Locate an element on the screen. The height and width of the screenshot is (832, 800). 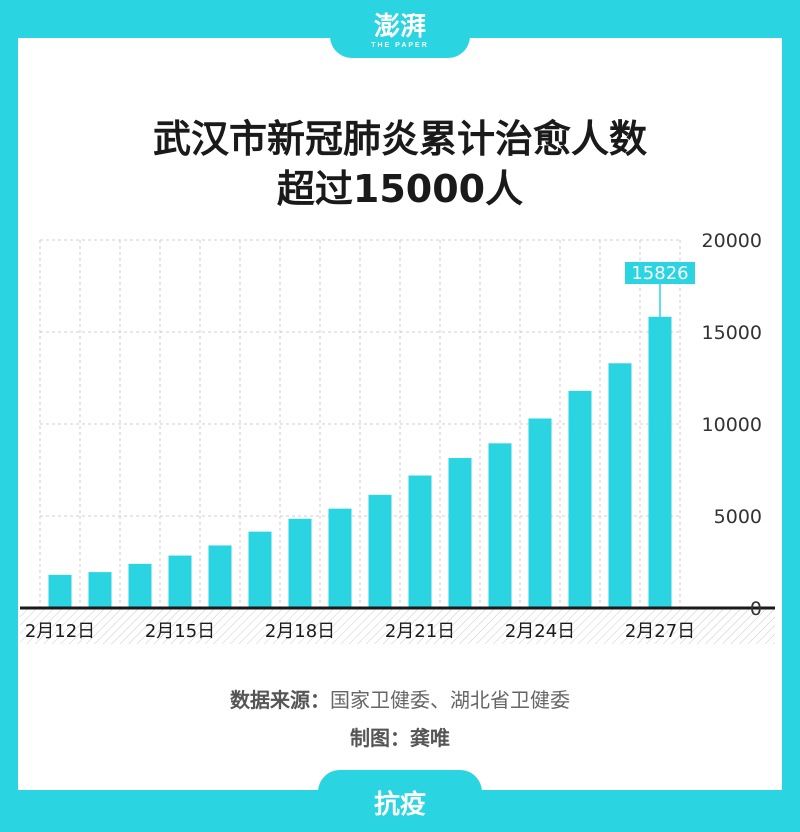
chart-title-line-1: 武汉市新冠肺炎累计治愈人数 is located at coordinates (399, 139).